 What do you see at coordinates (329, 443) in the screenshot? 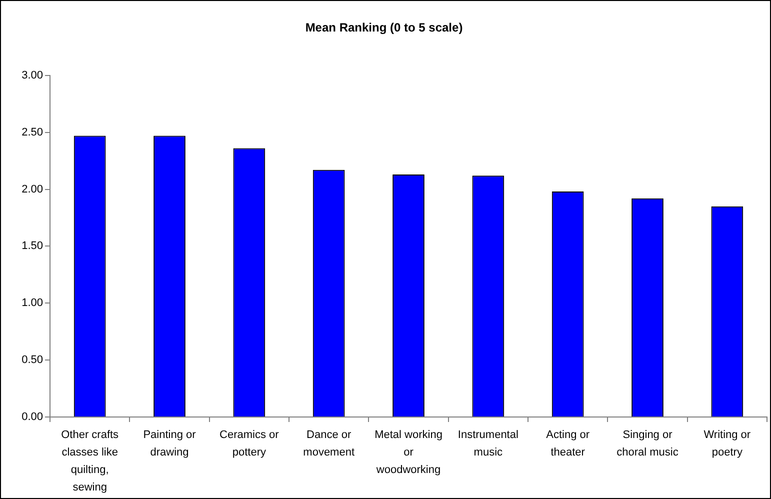
I see `x-tick-label: Dance or movement` at bounding box center [329, 443].